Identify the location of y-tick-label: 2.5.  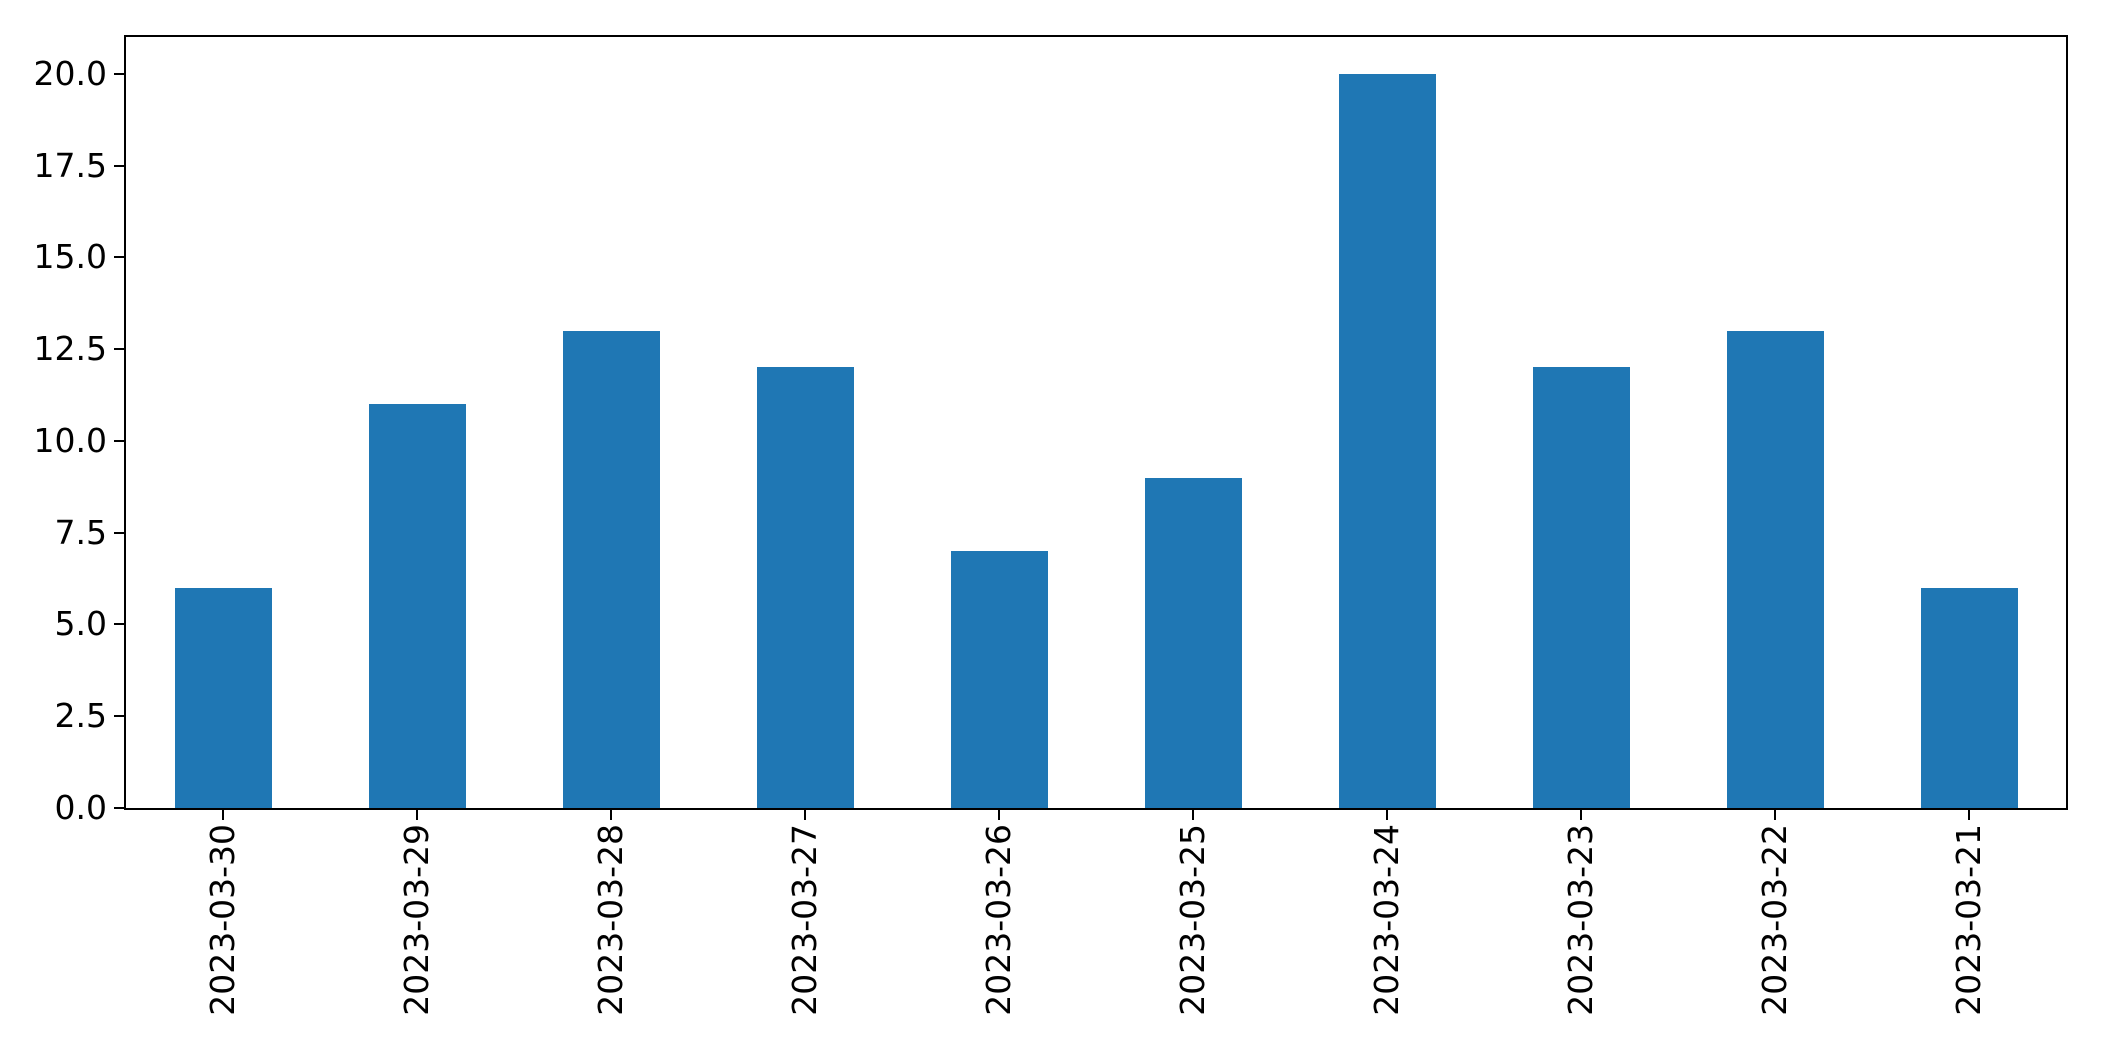
(80, 716).